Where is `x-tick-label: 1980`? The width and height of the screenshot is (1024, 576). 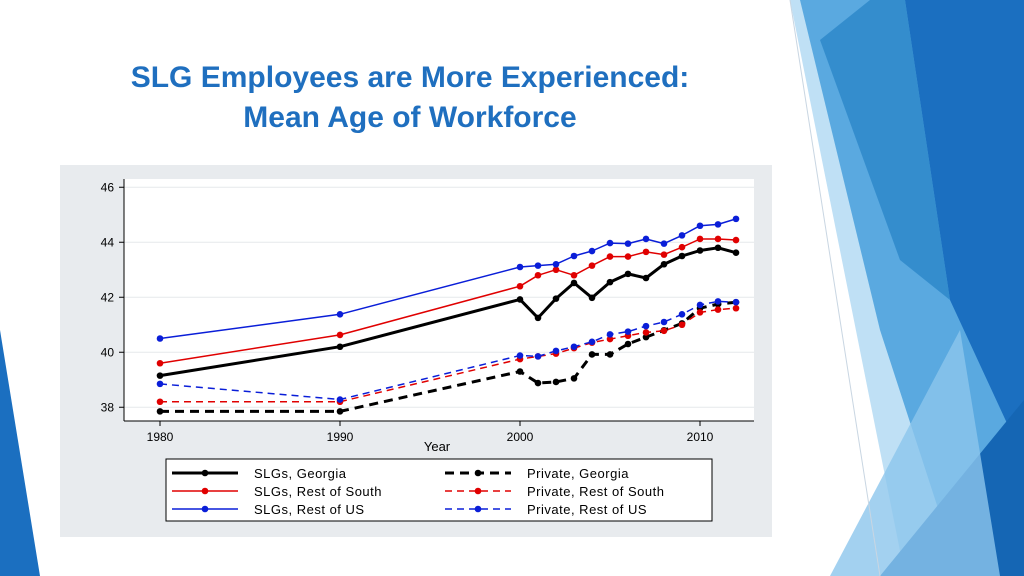 x-tick-label: 1980 is located at coordinates (160, 437).